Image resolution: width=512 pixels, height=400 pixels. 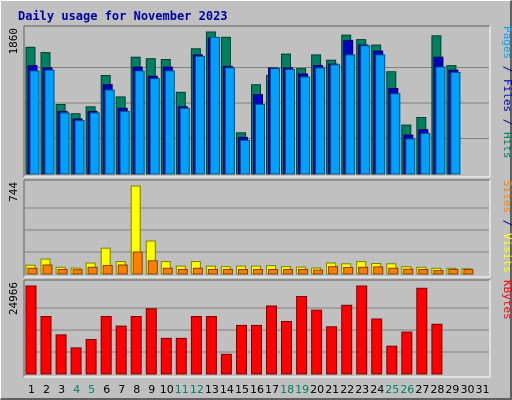 What do you see at coordinates (272, 389) in the screenshot?
I see `x-tick-label: 17` at bounding box center [272, 389].